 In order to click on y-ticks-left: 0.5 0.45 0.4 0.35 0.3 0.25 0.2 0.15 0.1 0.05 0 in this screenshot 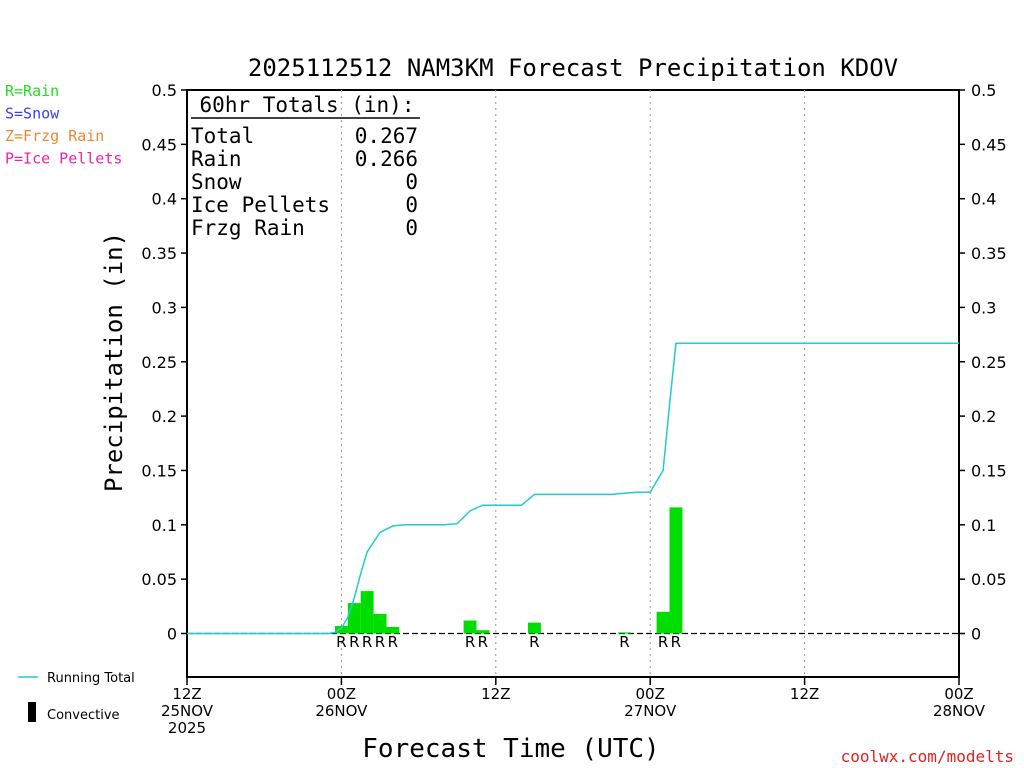, I will do `click(164, 362)`.